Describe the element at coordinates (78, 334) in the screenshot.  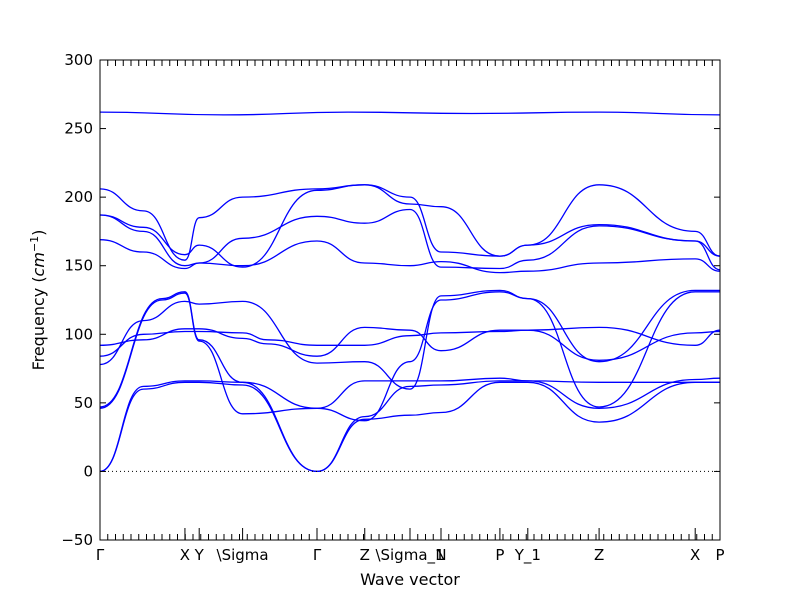
I see `y-tick-label: 100` at that location.